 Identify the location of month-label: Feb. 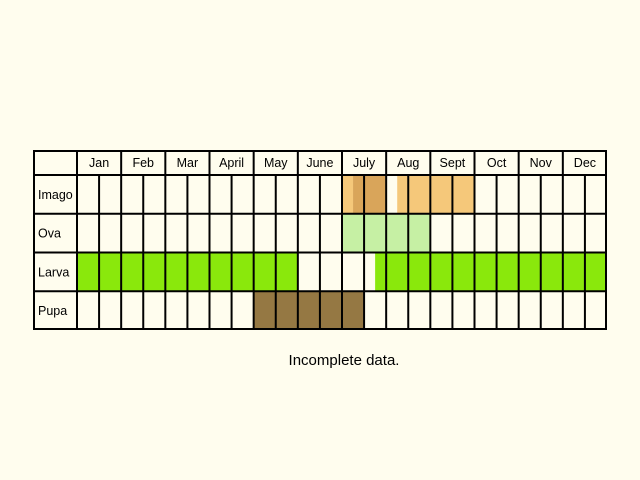
(143, 163).